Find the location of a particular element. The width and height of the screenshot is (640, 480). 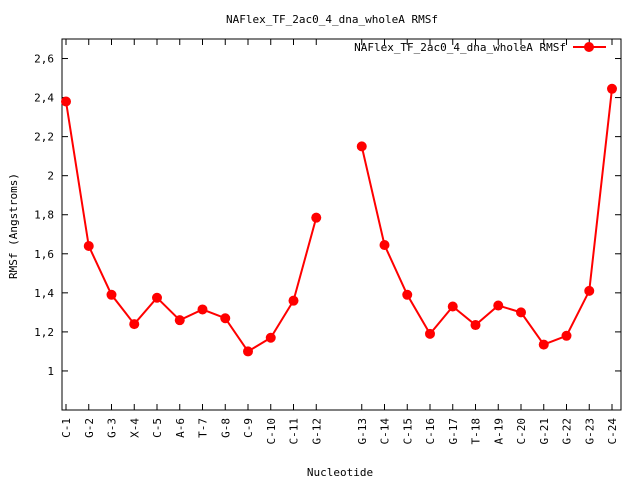

x-tick-label: C-9 is located at coordinates (248, 428).